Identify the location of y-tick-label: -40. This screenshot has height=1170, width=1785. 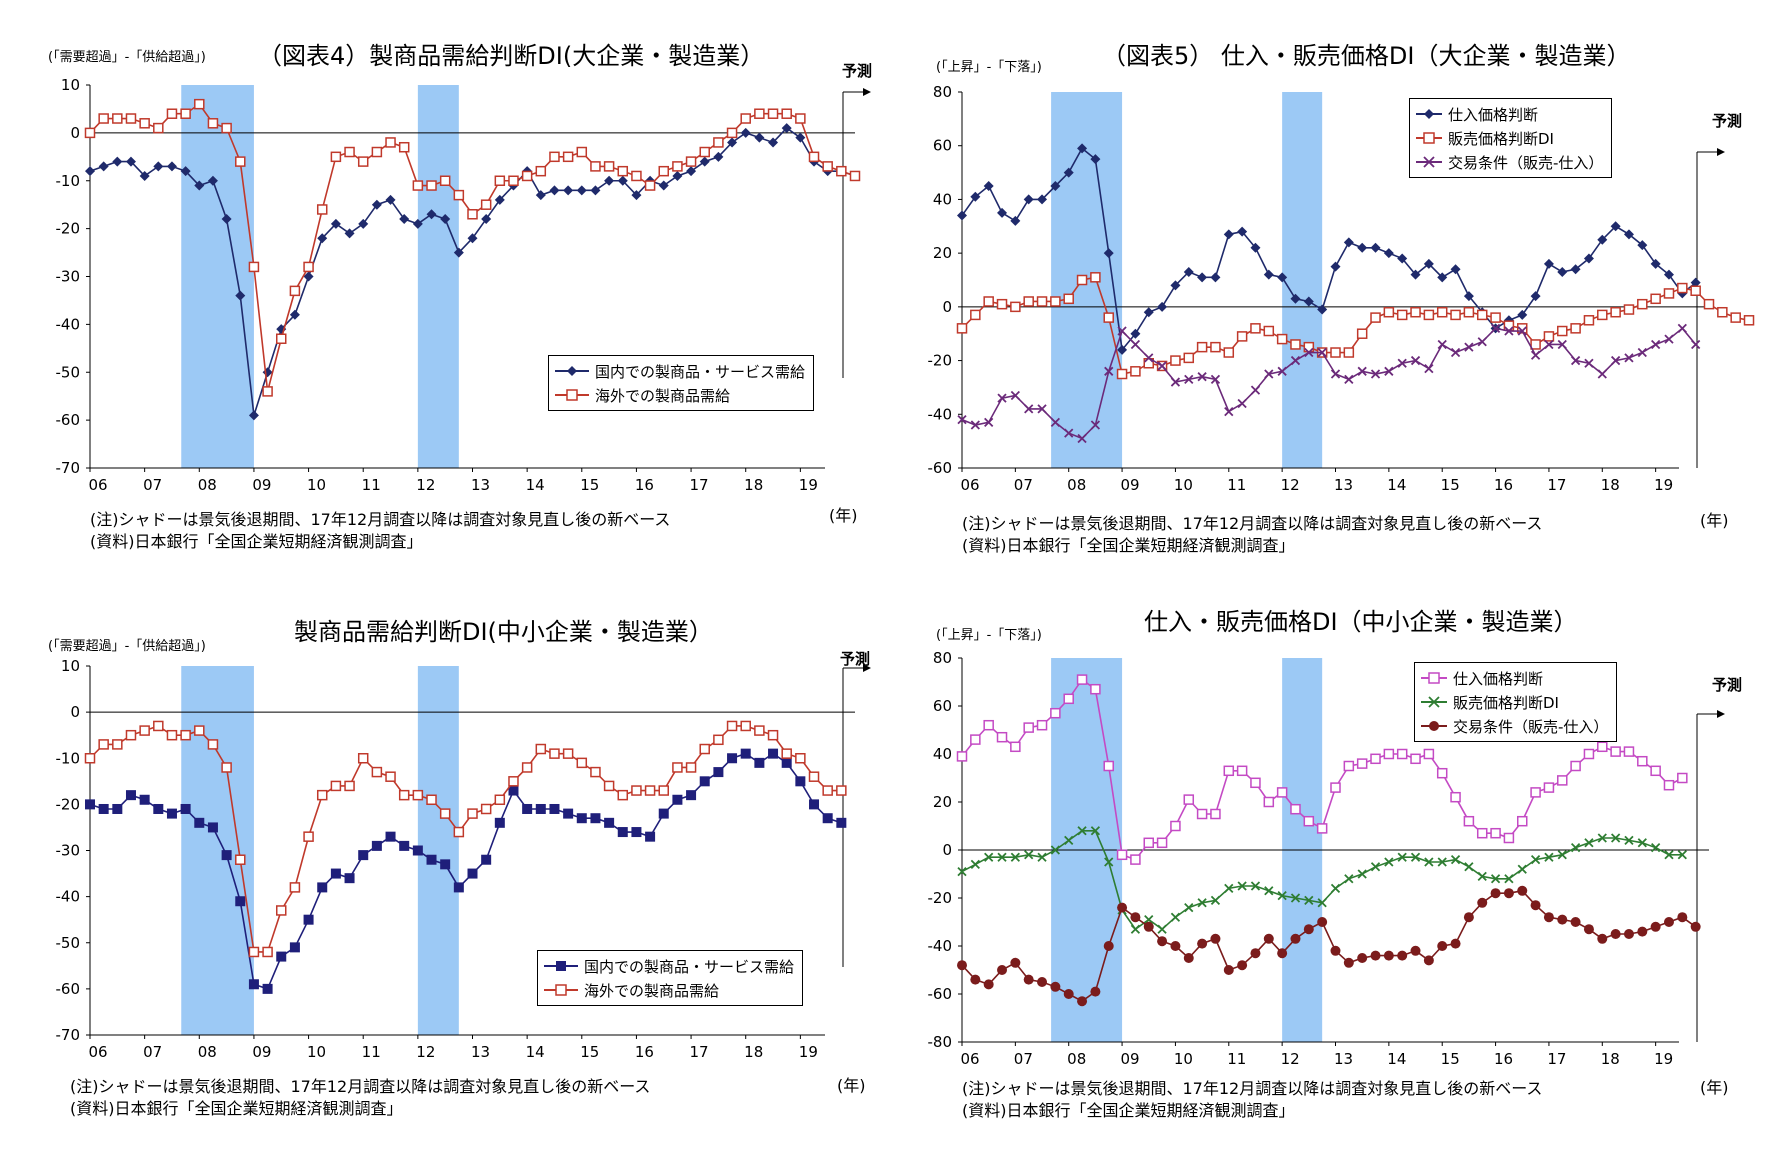
(940, 946).